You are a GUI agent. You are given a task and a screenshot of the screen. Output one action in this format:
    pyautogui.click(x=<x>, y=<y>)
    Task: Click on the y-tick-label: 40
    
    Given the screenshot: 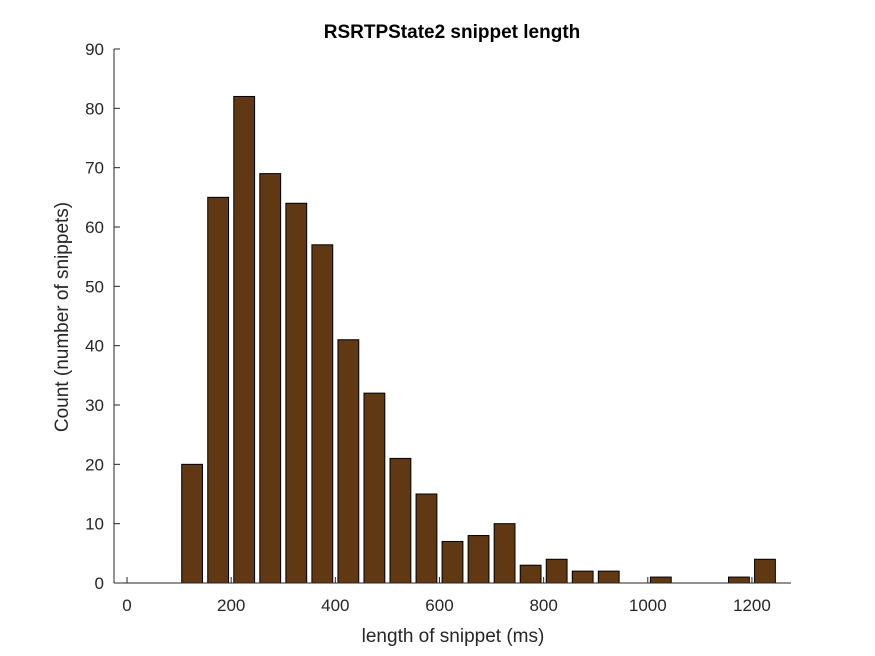 What is the action you would take?
    pyautogui.click(x=94, y=346)
    